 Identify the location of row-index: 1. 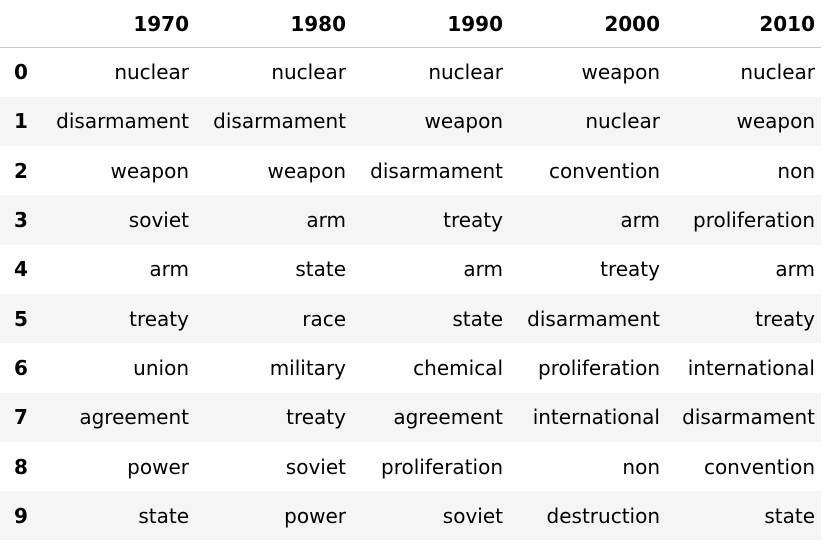
(21, 121).